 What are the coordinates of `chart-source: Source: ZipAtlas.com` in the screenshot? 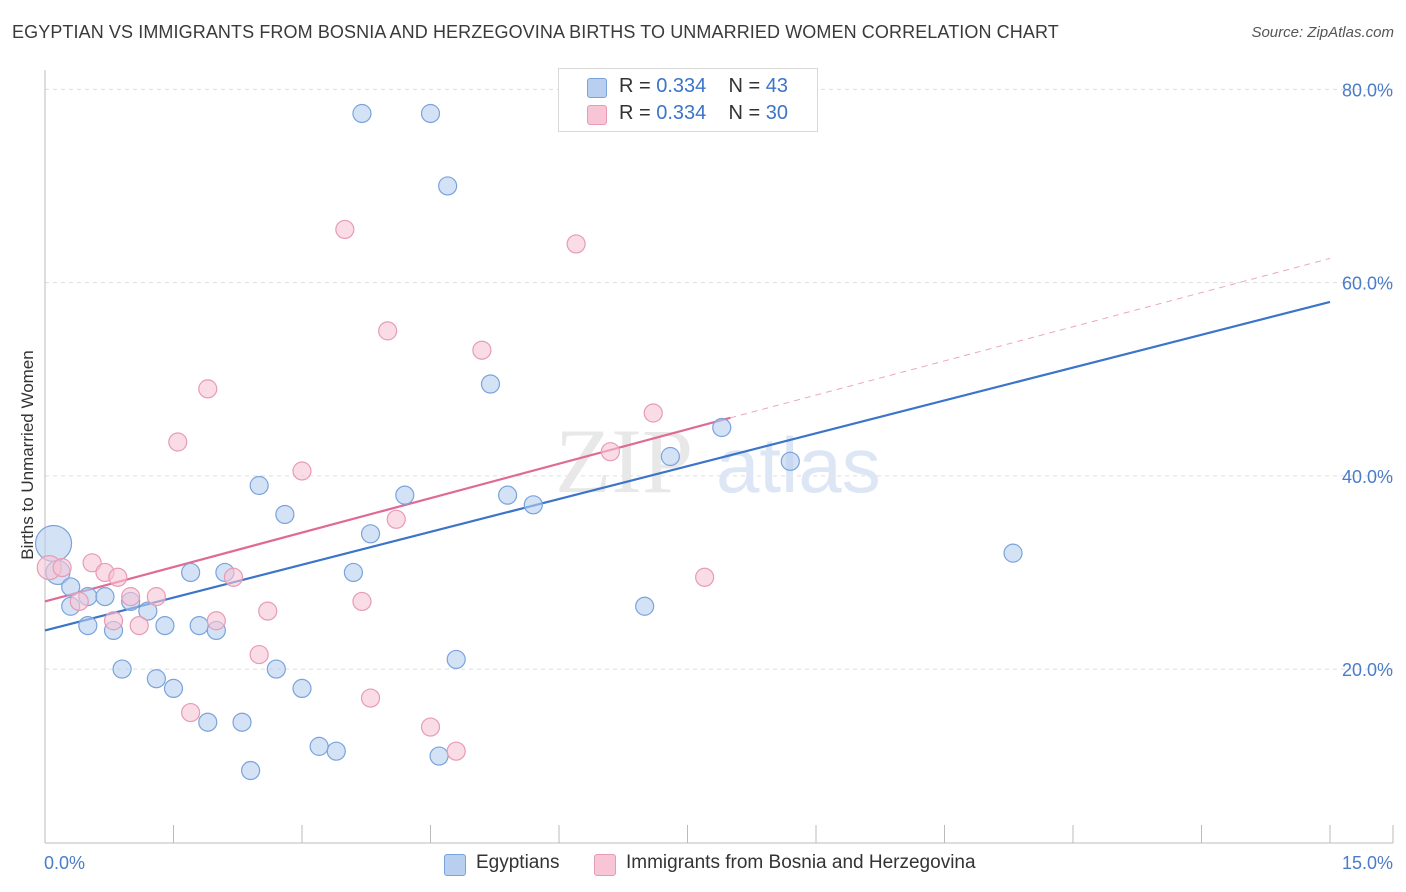 It's located at (1322, 32).